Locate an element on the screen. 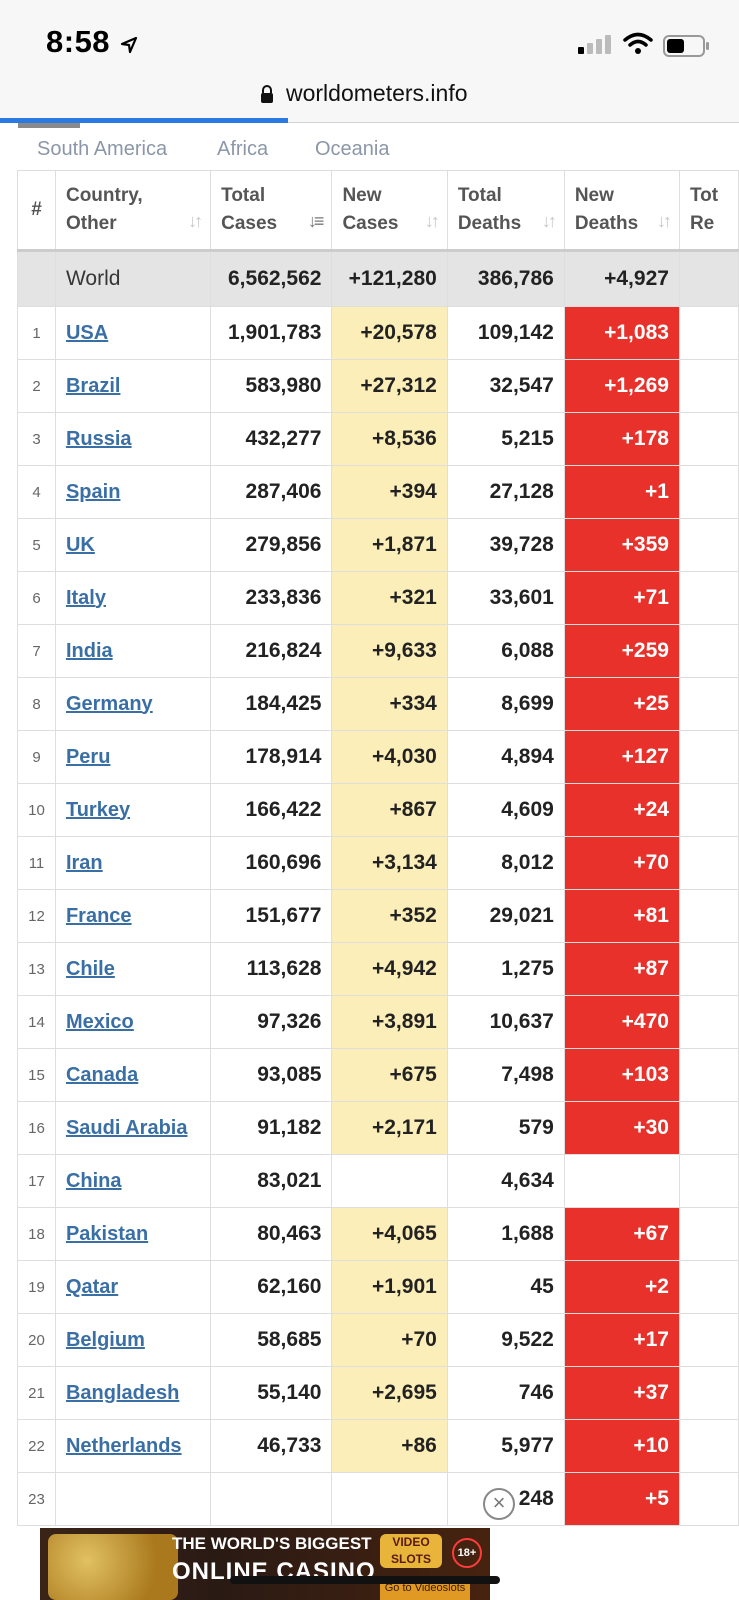 The width and height of the screenshot is (739, 1600). new-deaths-cell: +30 is located at coordinates (621, 1128).